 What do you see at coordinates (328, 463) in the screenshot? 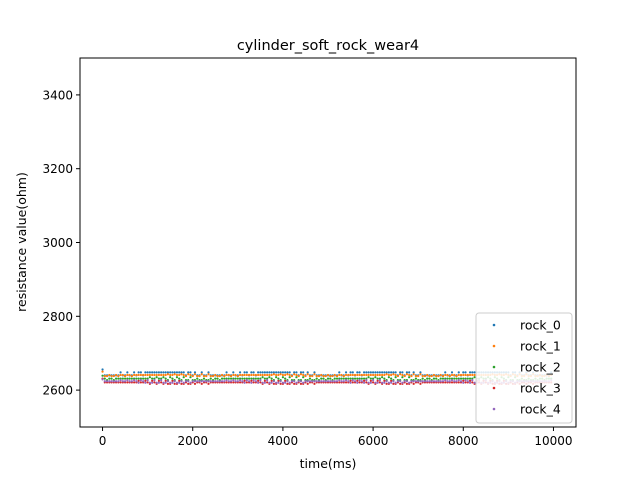
I see `x-axis-label: time(ms)` at bounding box center [328, 463].